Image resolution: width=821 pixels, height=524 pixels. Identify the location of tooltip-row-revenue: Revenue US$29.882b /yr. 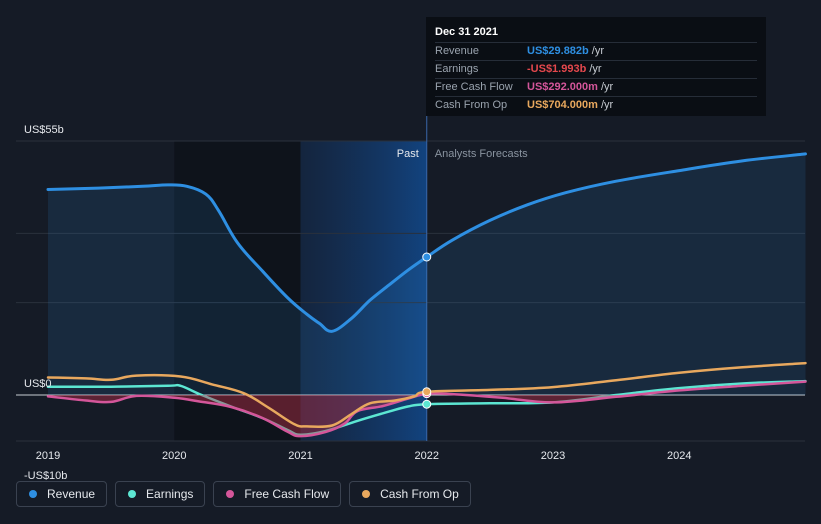
(596, 51).